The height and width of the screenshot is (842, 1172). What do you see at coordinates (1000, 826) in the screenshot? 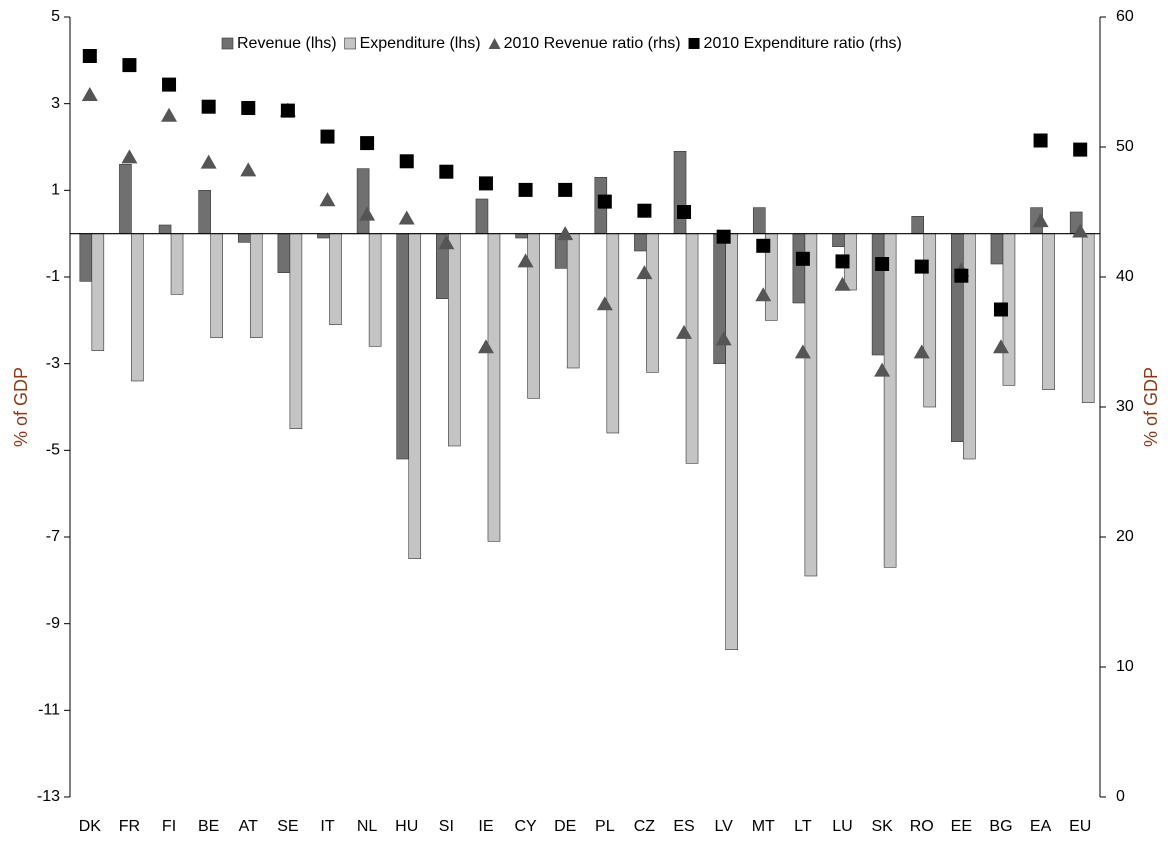
I see `x-tick-label: BG` at bounding box center [1000, 826].